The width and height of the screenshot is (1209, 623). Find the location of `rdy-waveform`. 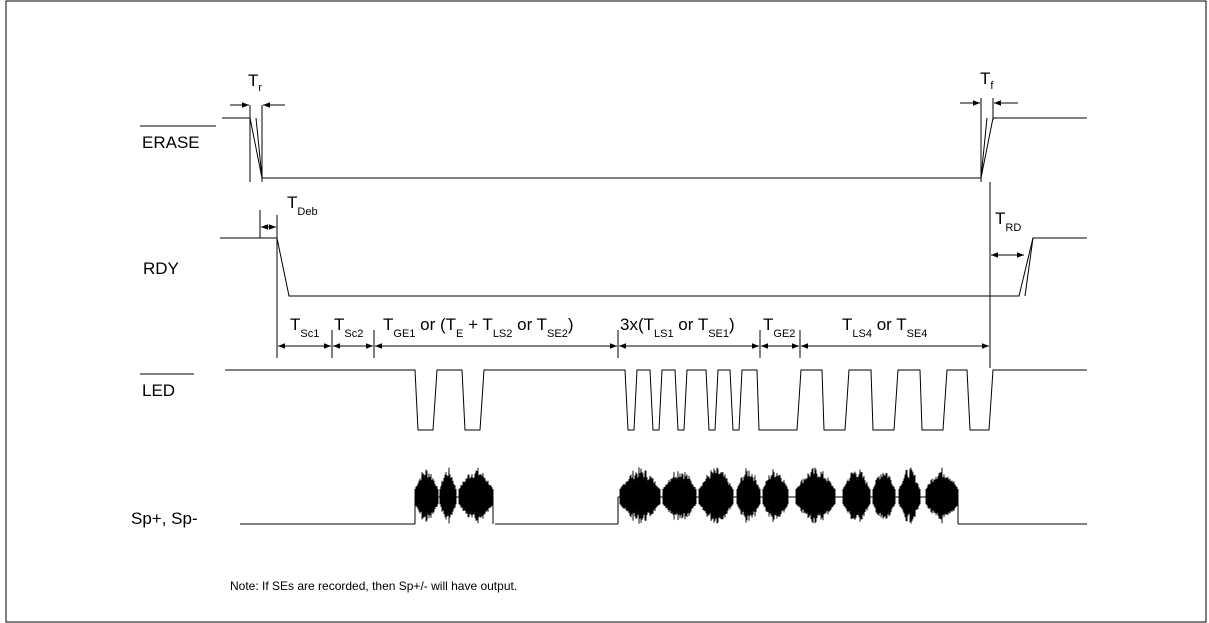

rdy-waveform is located at coordinates (653, 267).